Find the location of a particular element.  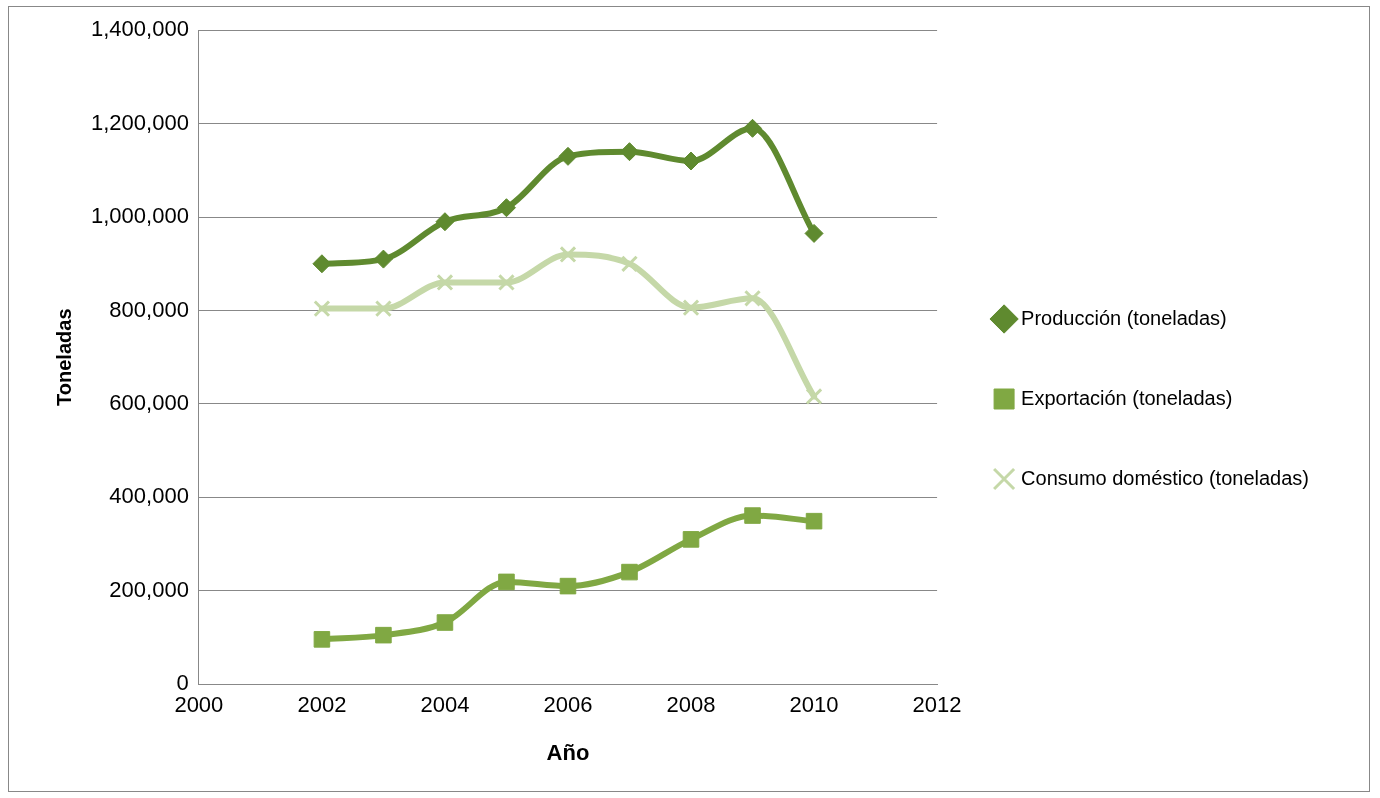

x-tick-label: 2008 is located at coordinates (691, 705).